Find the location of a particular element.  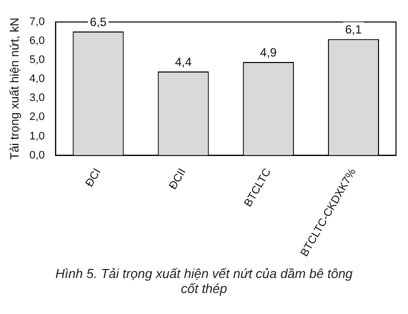

y-tick-label: 7,0 is located at coordinates (37, 22).